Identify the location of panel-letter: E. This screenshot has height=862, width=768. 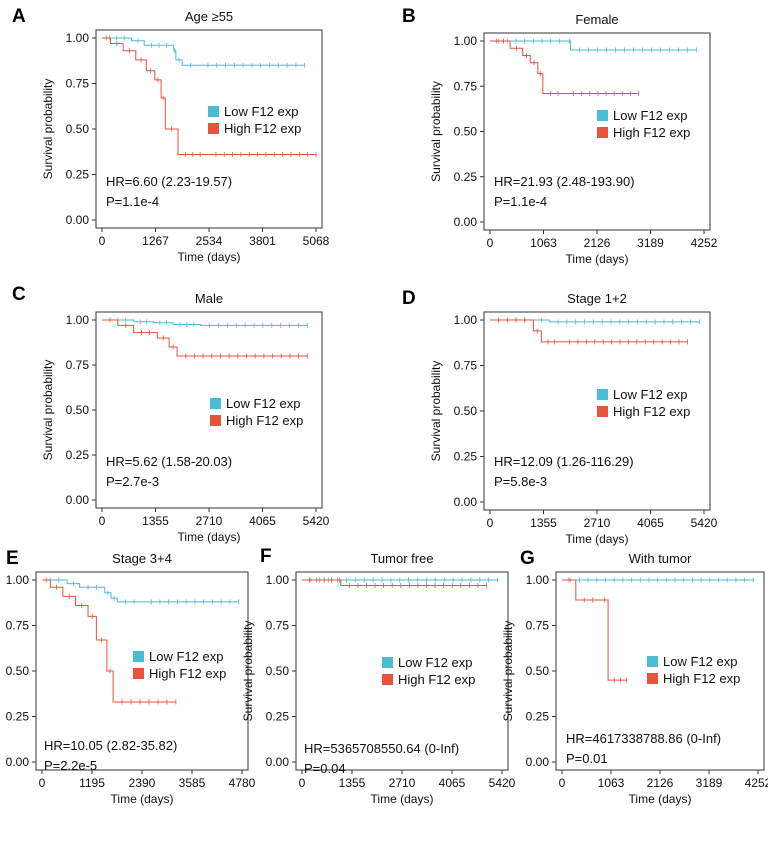
(12, 558).